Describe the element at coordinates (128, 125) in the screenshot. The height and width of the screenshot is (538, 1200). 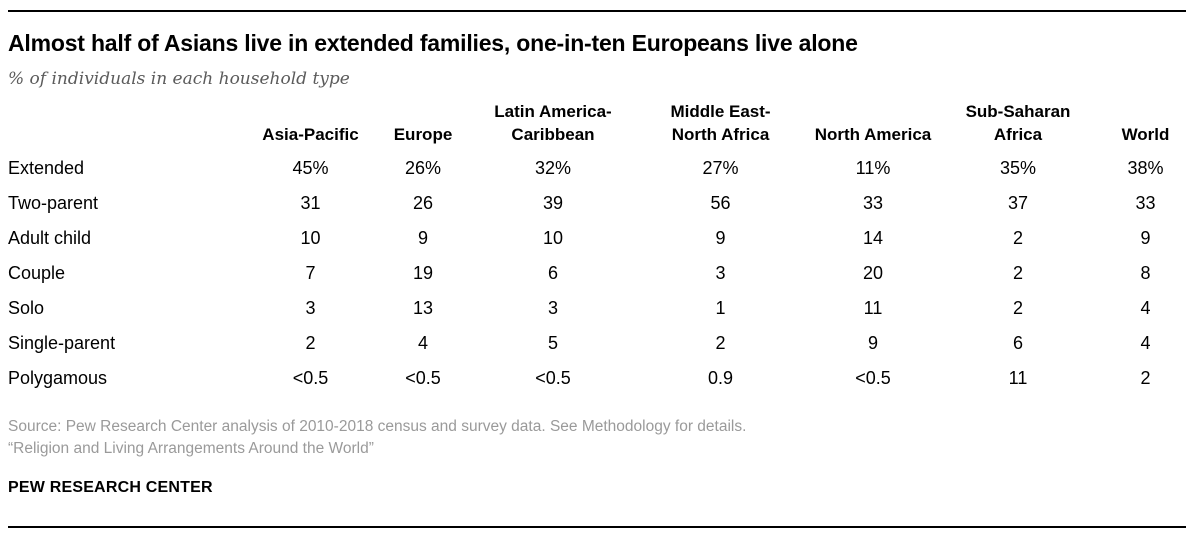
I see `corner-cell` at that location.